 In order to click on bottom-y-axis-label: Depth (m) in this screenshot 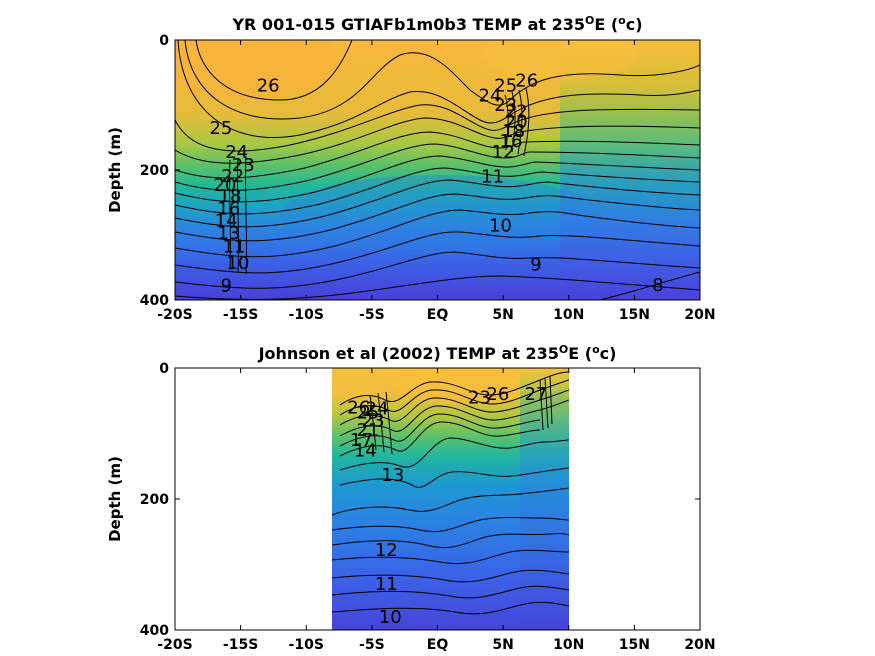, I will do `click(115, 499)`.